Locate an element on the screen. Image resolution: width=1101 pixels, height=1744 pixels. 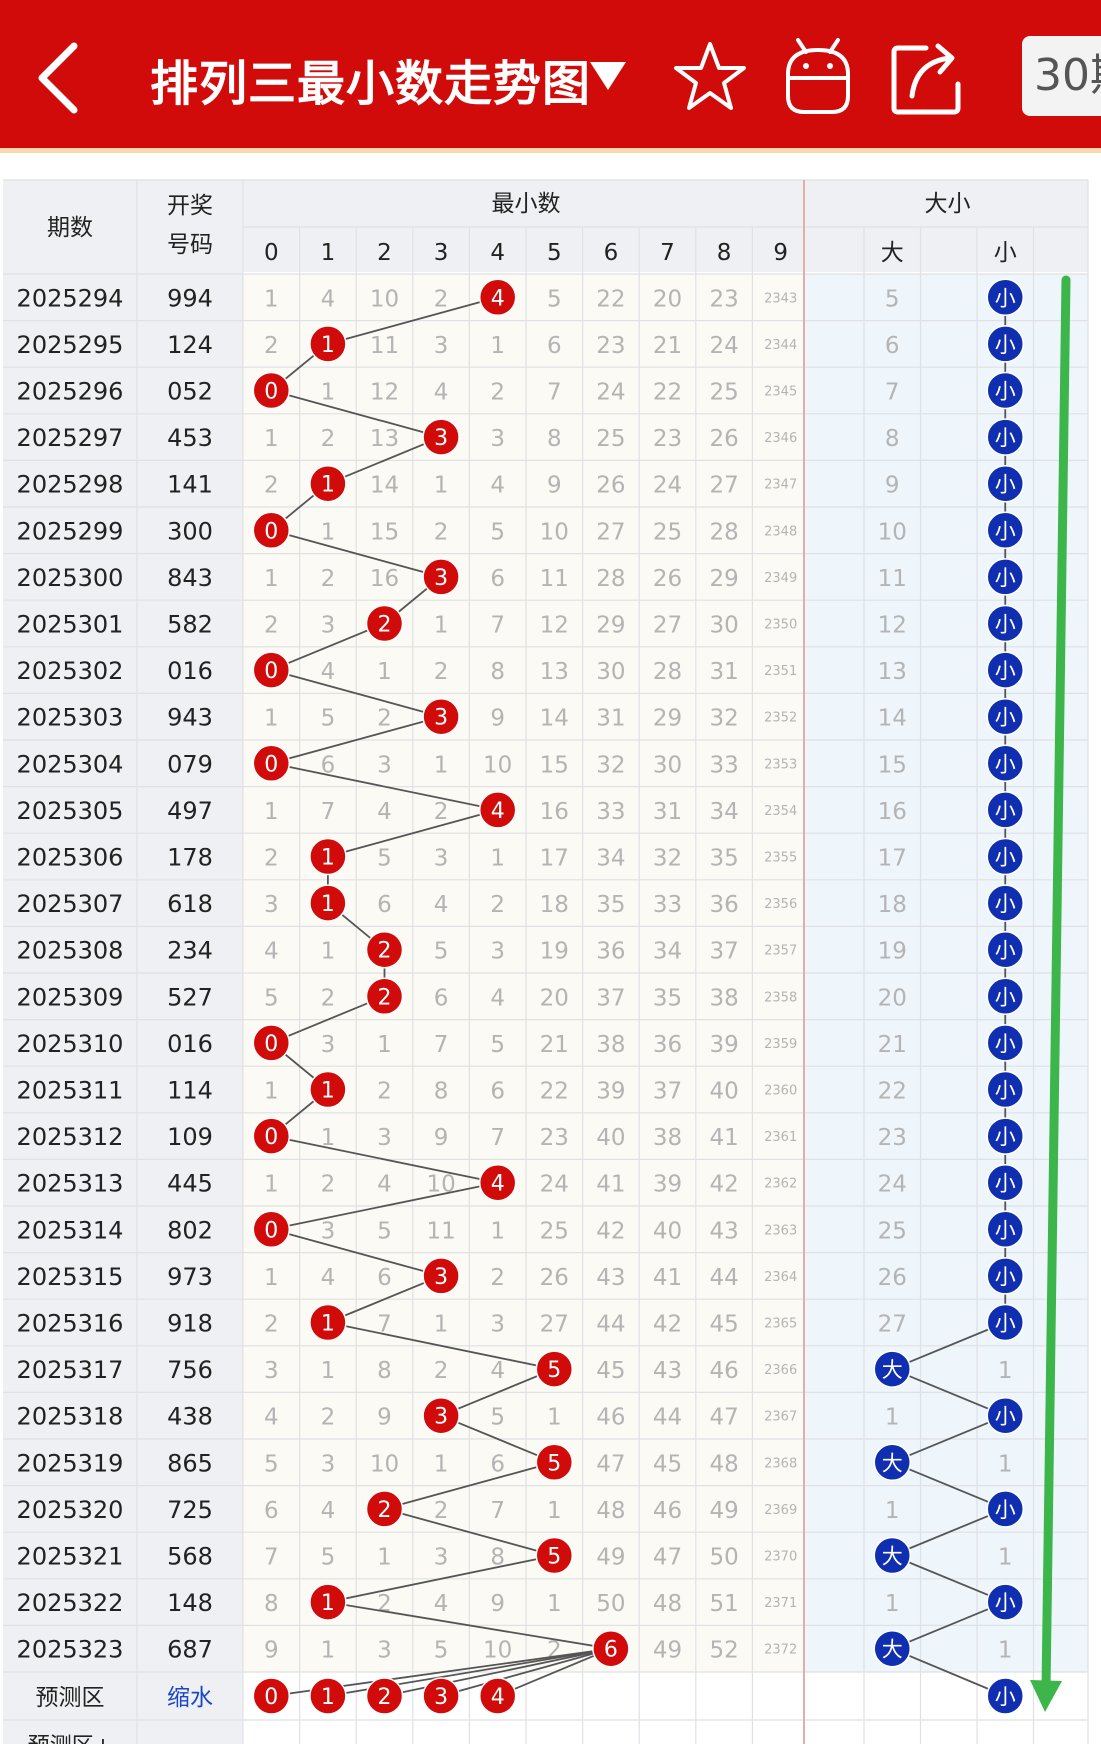
forecast-plus-label: 预测区+ is located at coordinates (70, 1739).